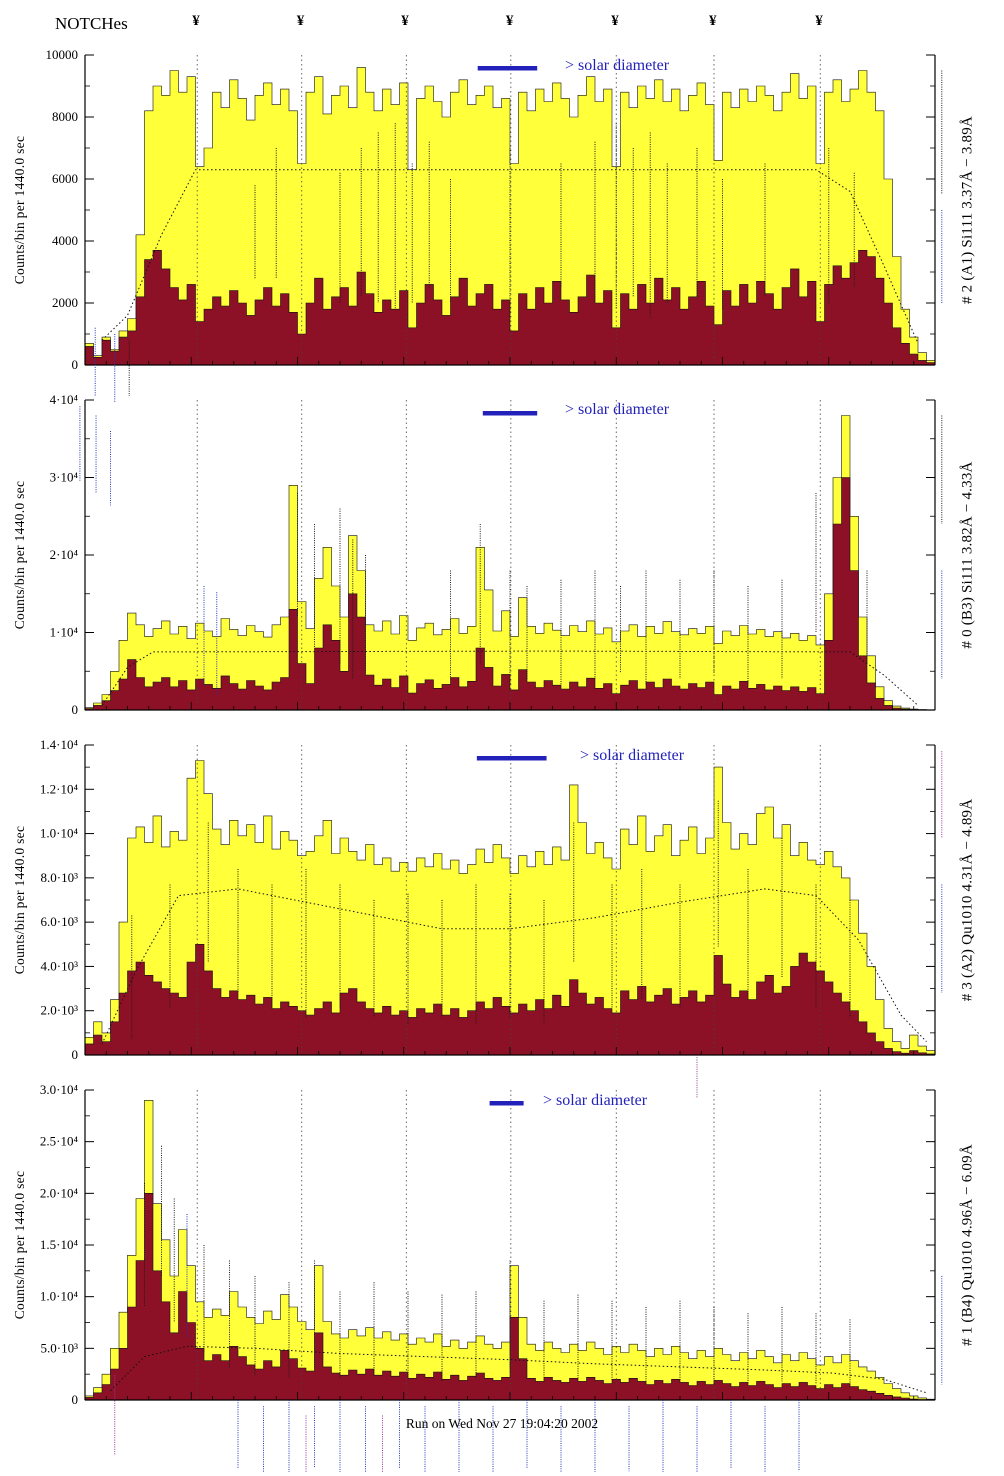  Describe the element at coordinates (62, 54) in the screenshot. I see `svg-text: 10000` at that location.